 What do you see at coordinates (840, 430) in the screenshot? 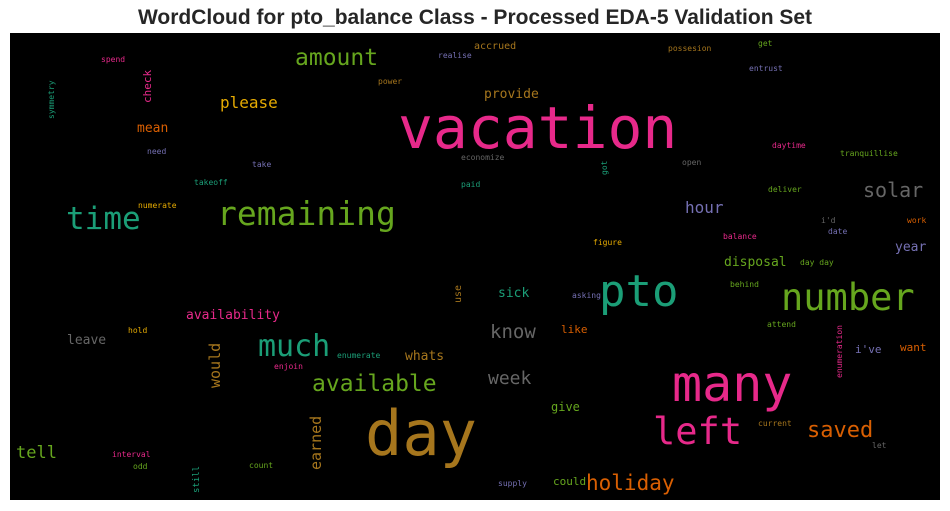
I see `word-saved: saved` at bounding box center [840, 430].